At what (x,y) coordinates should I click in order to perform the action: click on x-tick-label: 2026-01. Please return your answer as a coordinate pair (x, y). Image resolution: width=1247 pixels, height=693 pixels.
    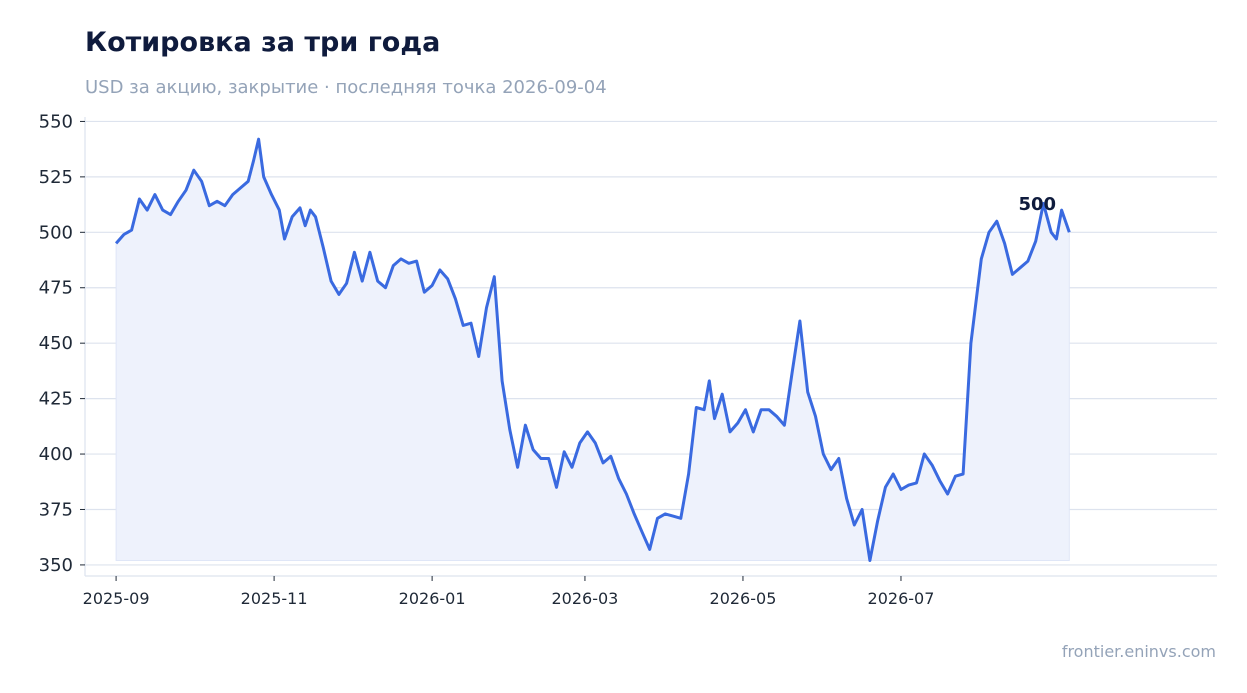
    Looking at the image, I should click on (432, 598).